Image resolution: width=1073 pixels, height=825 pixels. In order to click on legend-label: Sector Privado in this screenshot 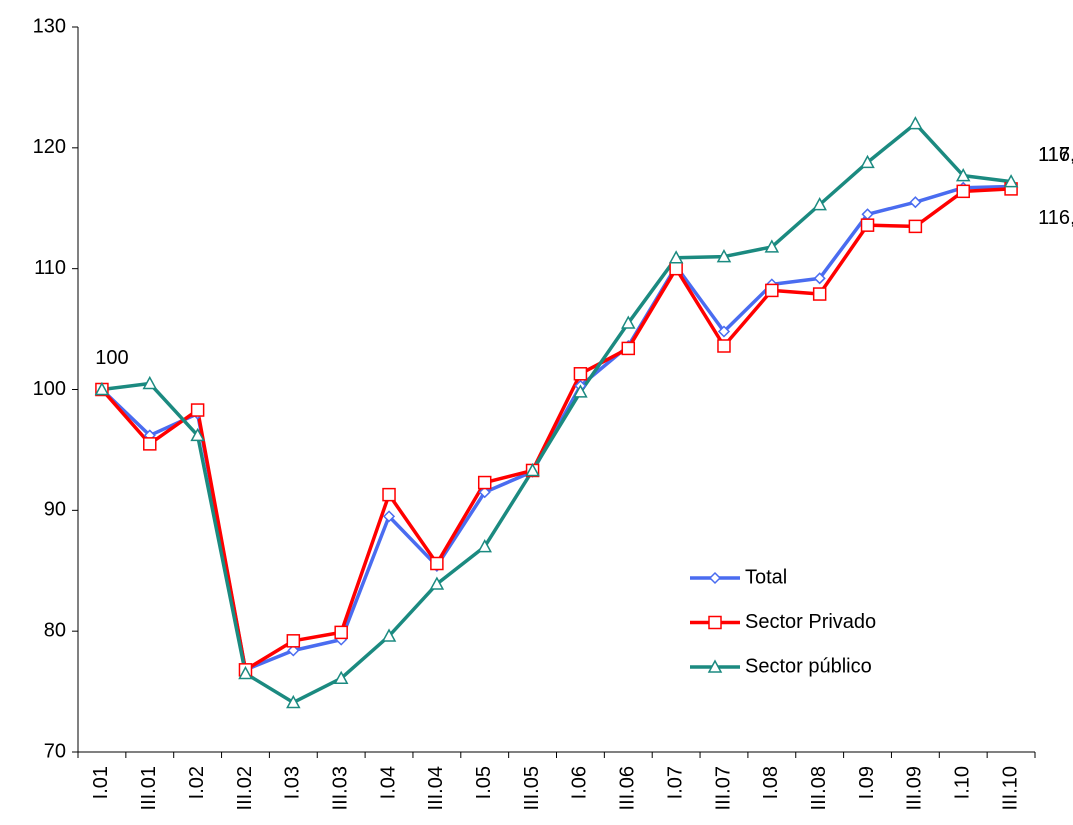, I will do `click(810, 622)`.